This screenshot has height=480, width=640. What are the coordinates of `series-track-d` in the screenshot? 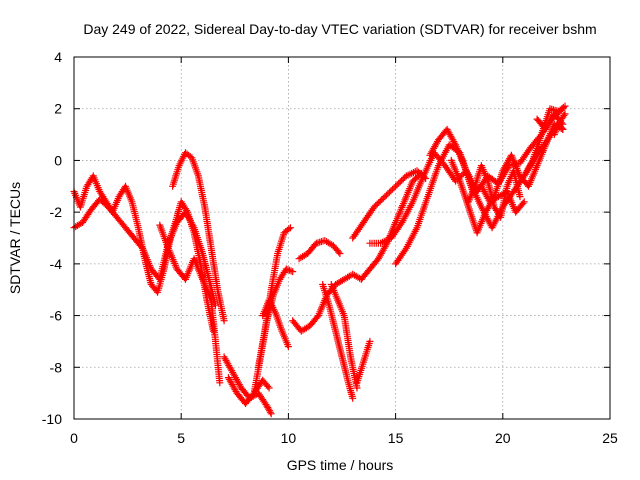 It's located at (190, 304).